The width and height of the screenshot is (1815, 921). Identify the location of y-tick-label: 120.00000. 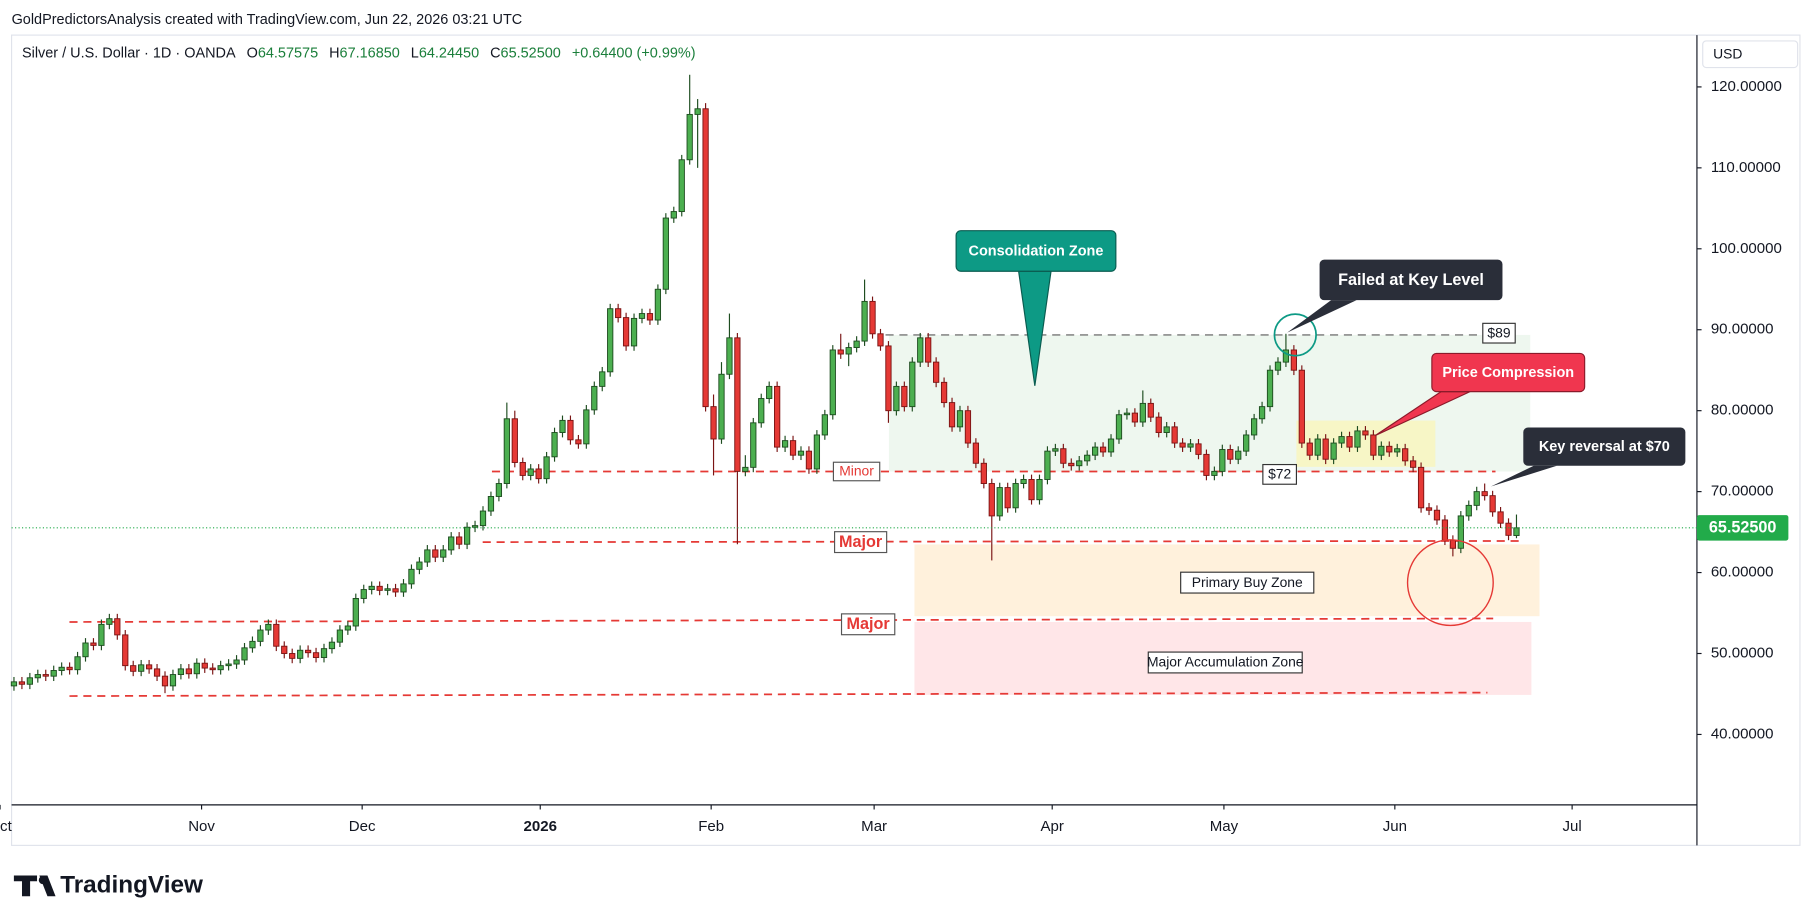
(1746, 86).